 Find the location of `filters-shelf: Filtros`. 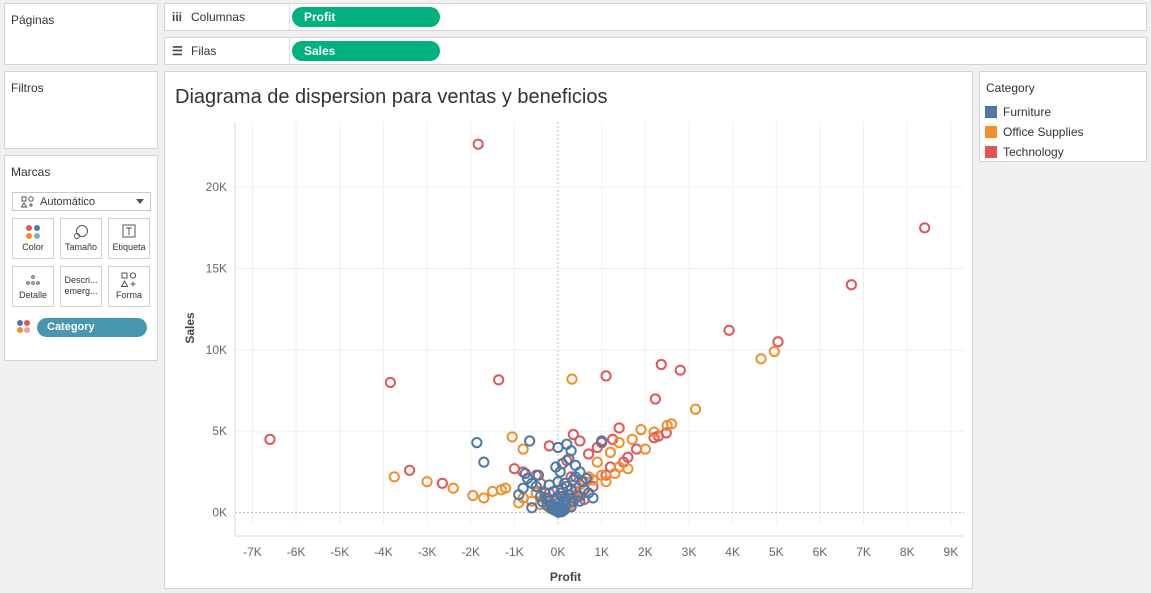

filters-shelf: Filtros is located at coordinates (81, 110).